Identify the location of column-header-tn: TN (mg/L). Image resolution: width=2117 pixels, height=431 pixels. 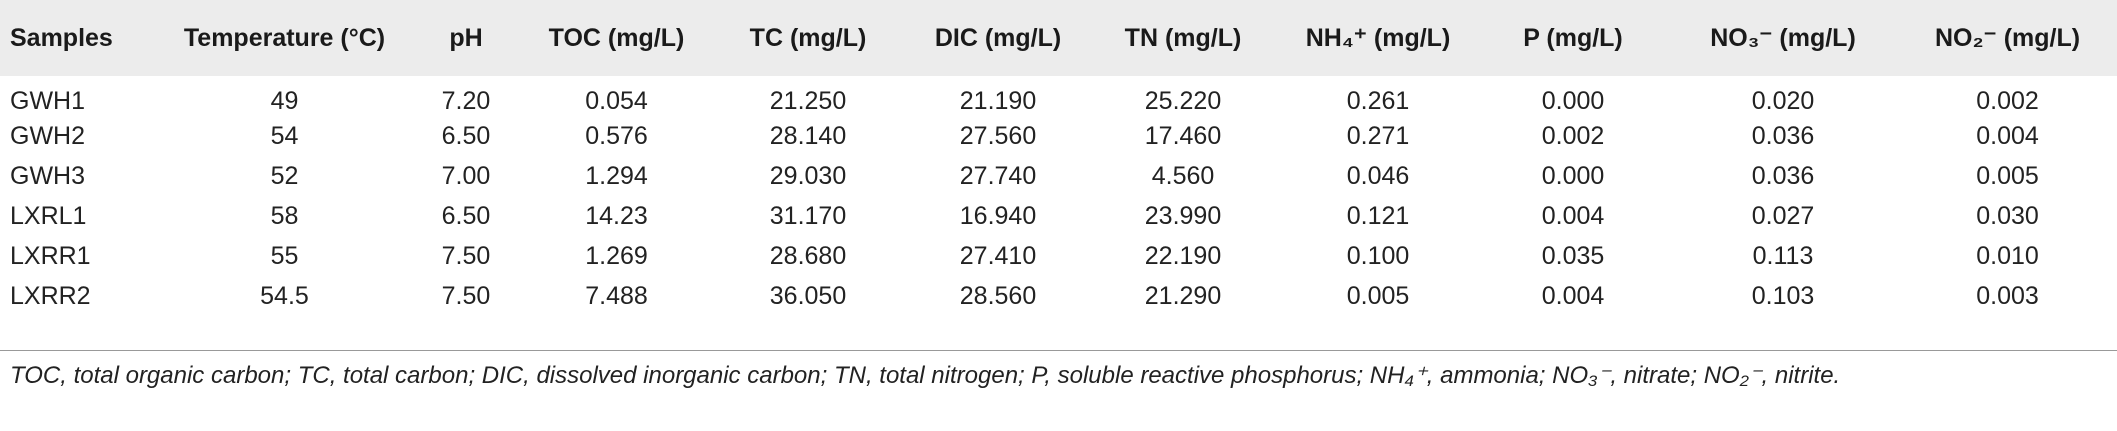
(1183, 37).